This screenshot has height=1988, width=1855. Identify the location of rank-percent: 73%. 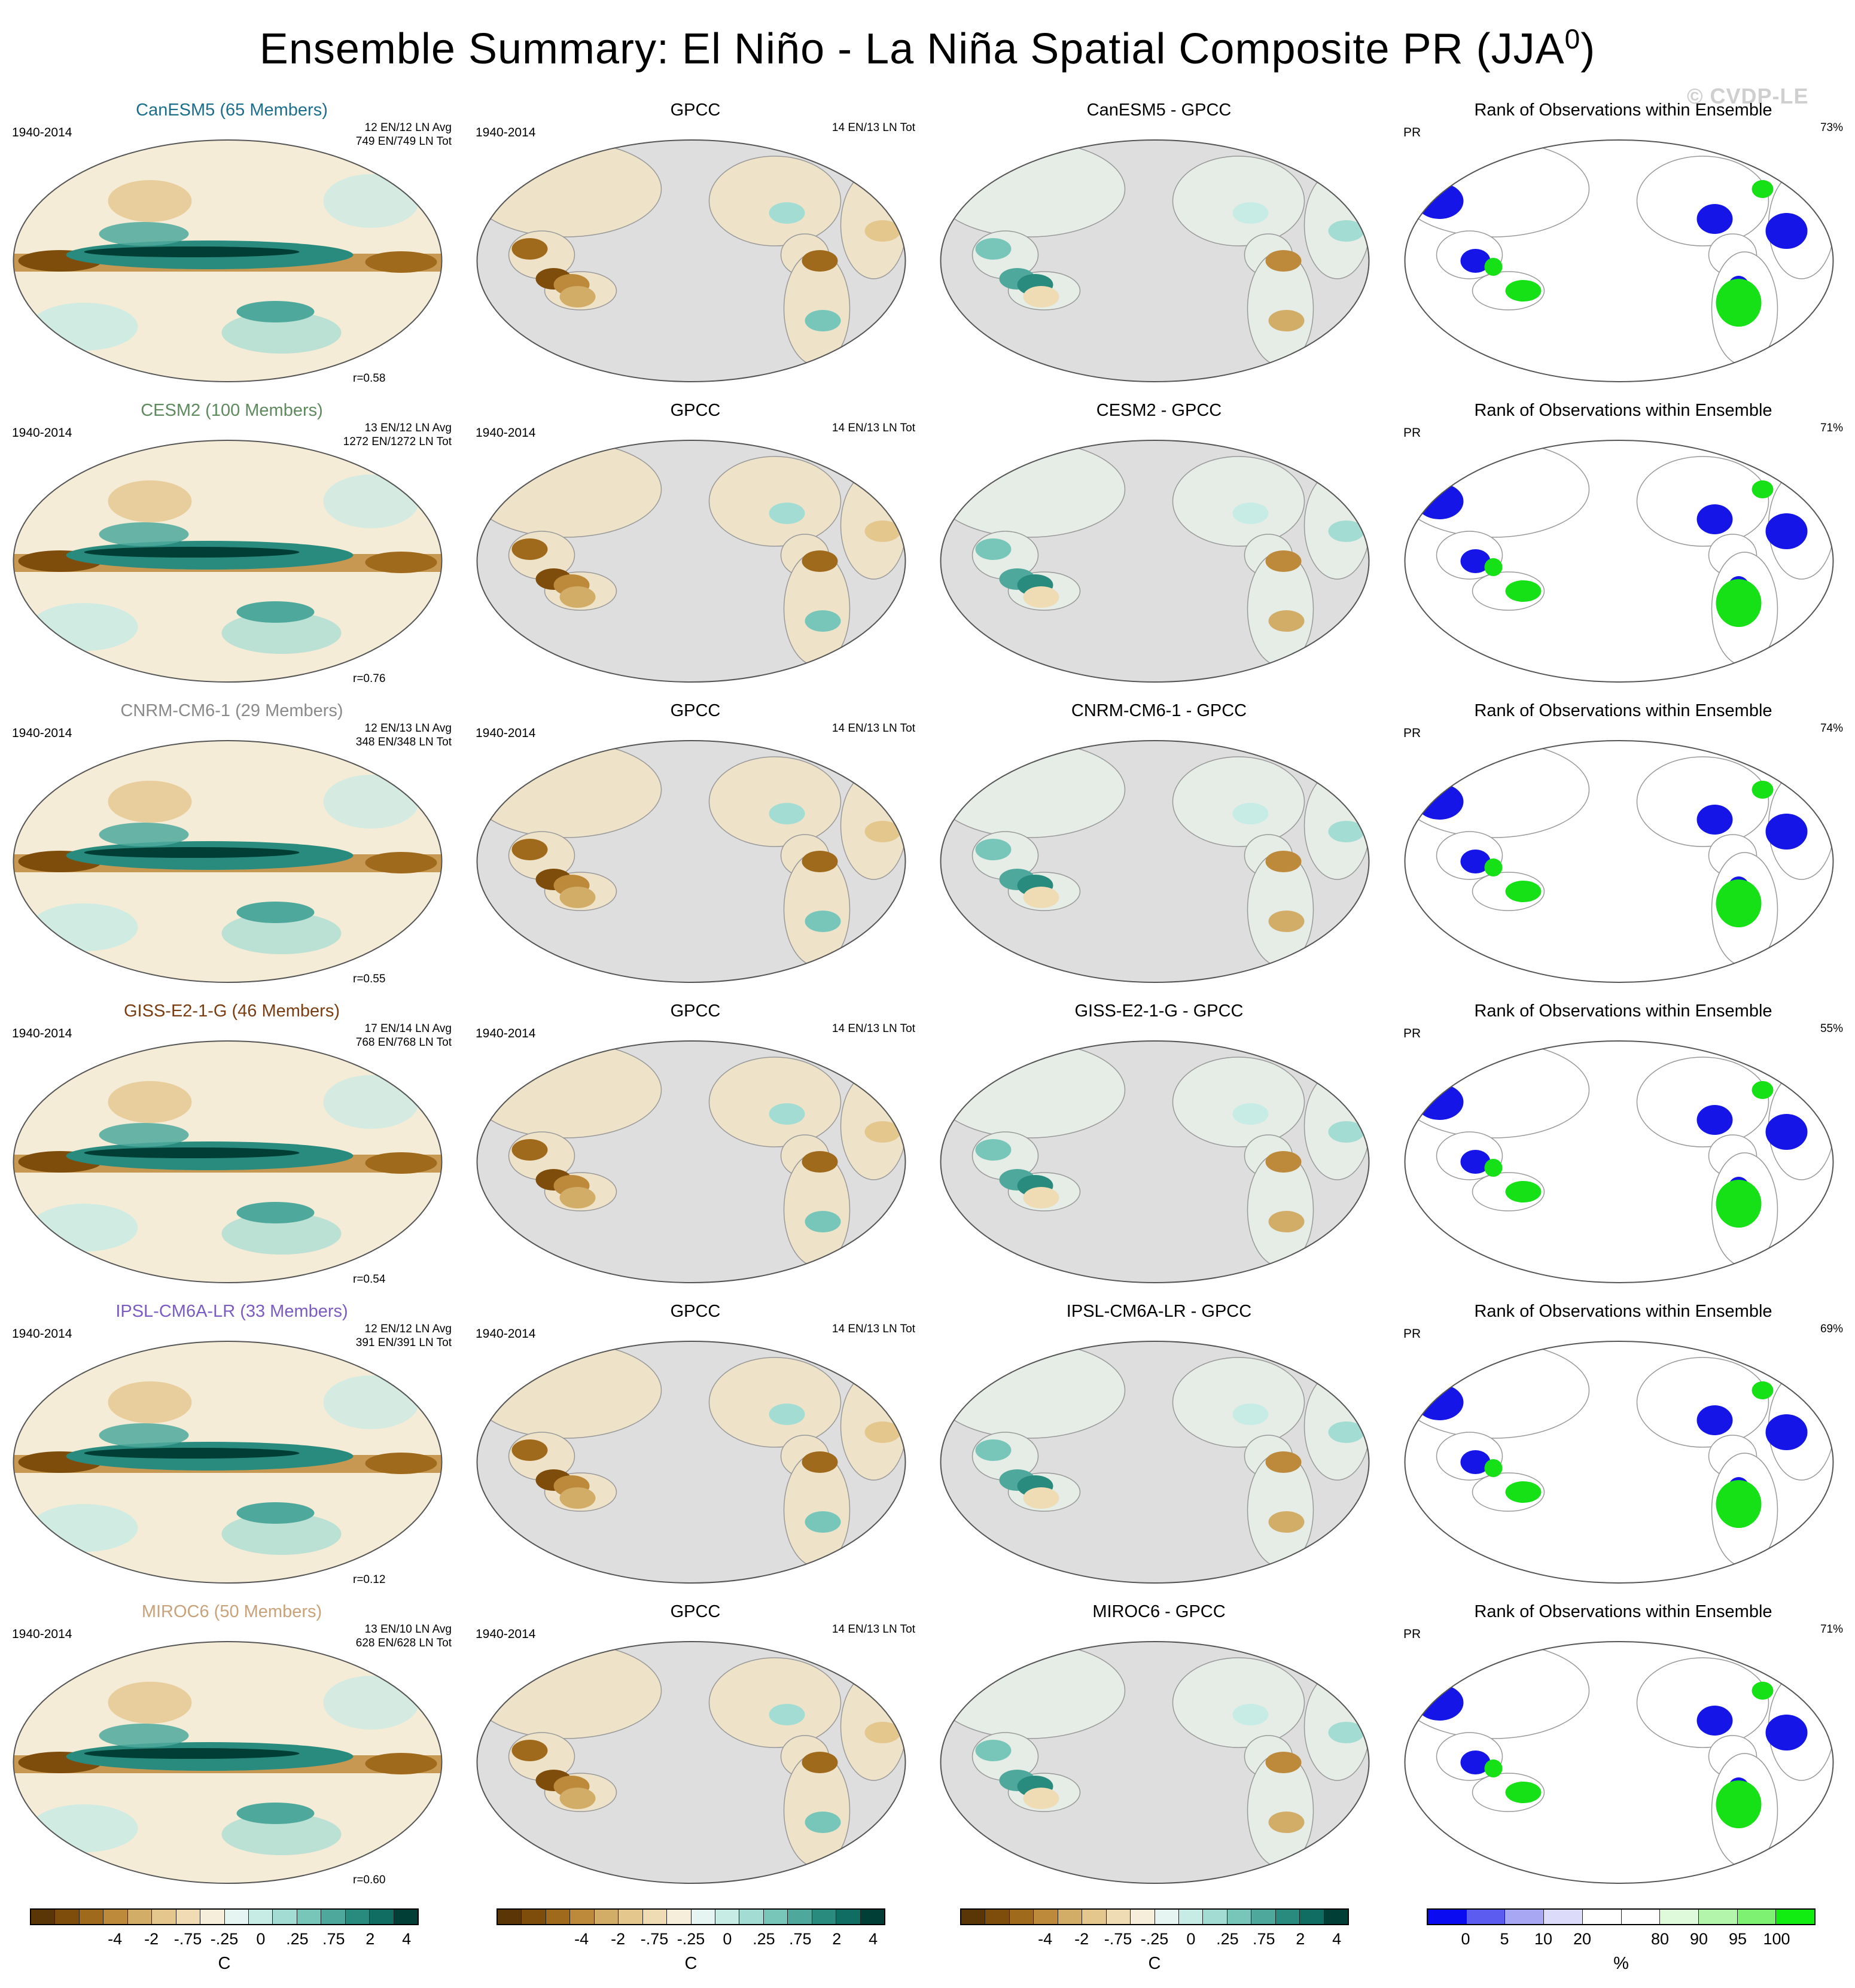
(1831, 128).